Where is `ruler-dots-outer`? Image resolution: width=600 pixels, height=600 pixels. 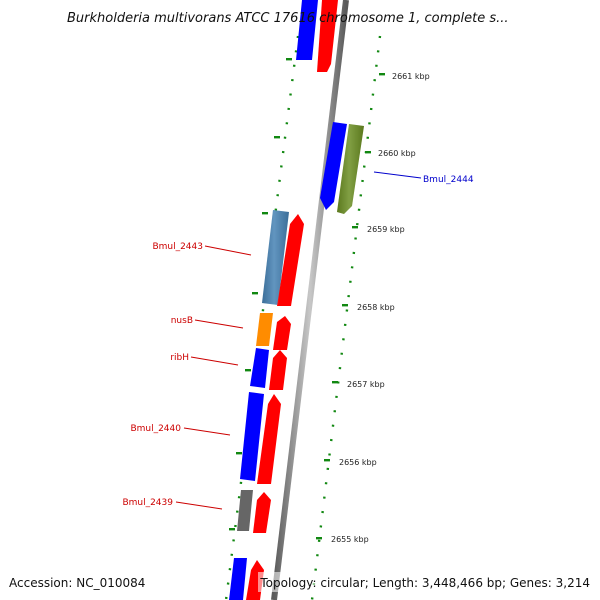 ruler-dots-outer is located at coordinates (346, 317).